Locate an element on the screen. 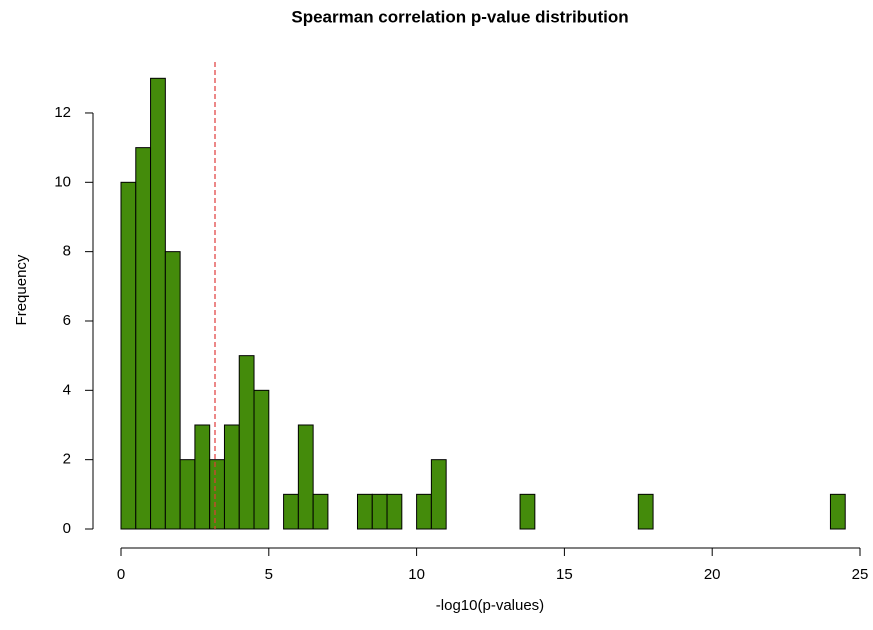 The image size is (873, 630). y-tick-label: 4 is located at coordinates (67, 389).